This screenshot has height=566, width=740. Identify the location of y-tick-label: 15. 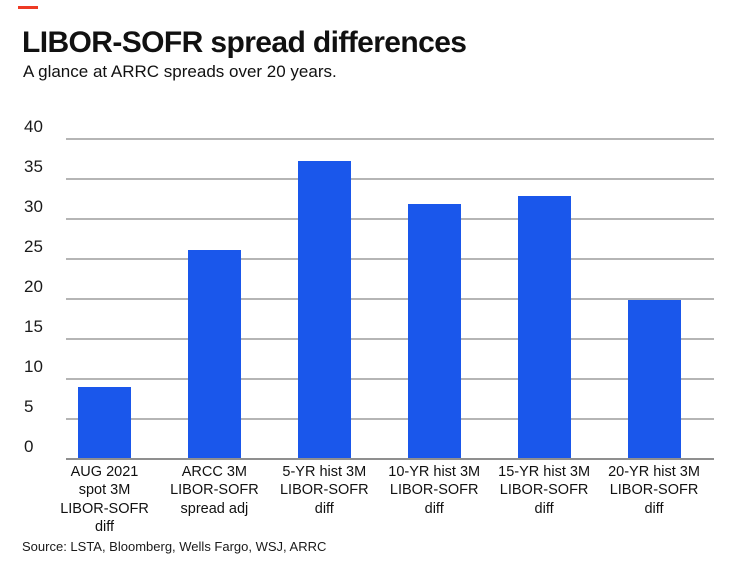
(33, 326).